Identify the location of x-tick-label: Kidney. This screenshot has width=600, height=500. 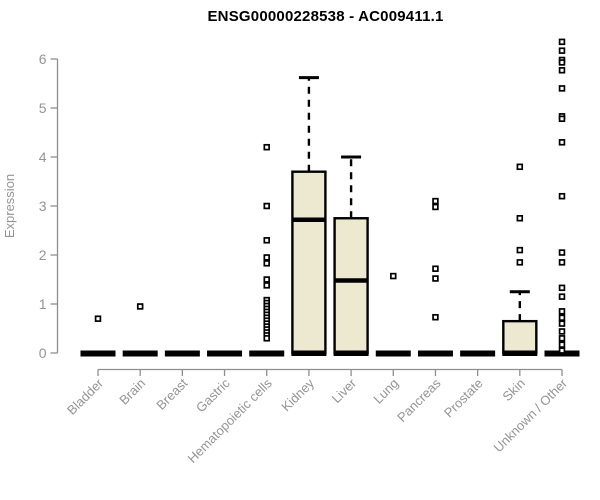
(297, 394).